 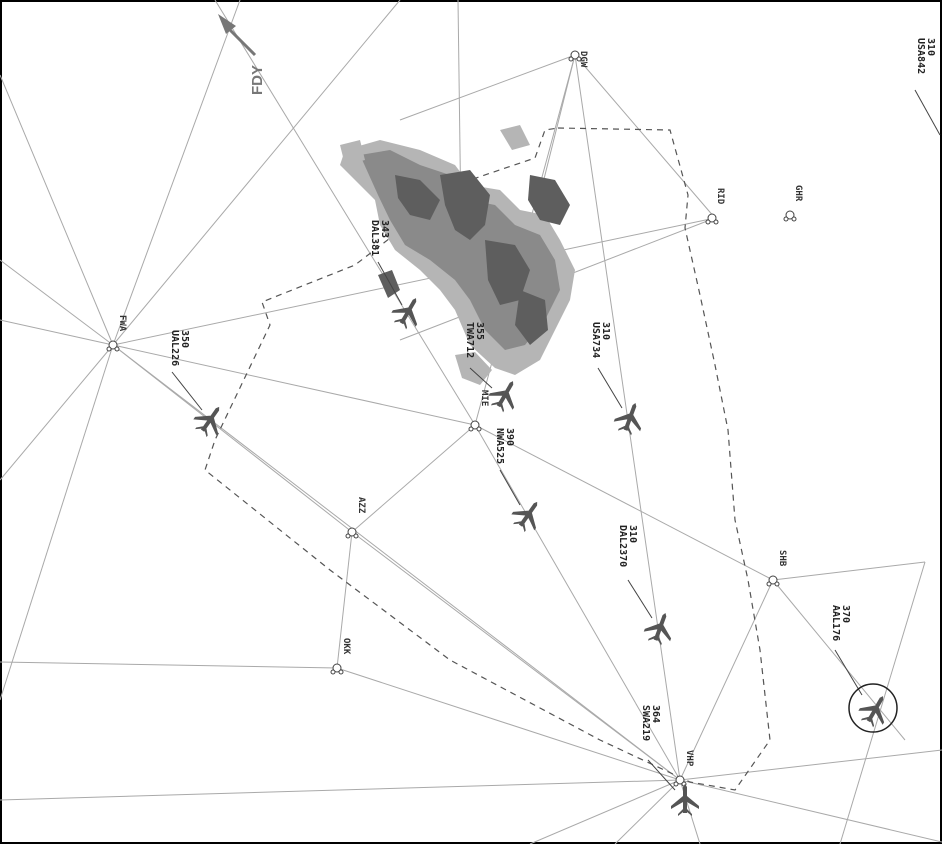 What do you see at coordinates (469, 340) in the screenshot?
I see `aircraft-callsign: TWA712` at bounding box center [469, 340].